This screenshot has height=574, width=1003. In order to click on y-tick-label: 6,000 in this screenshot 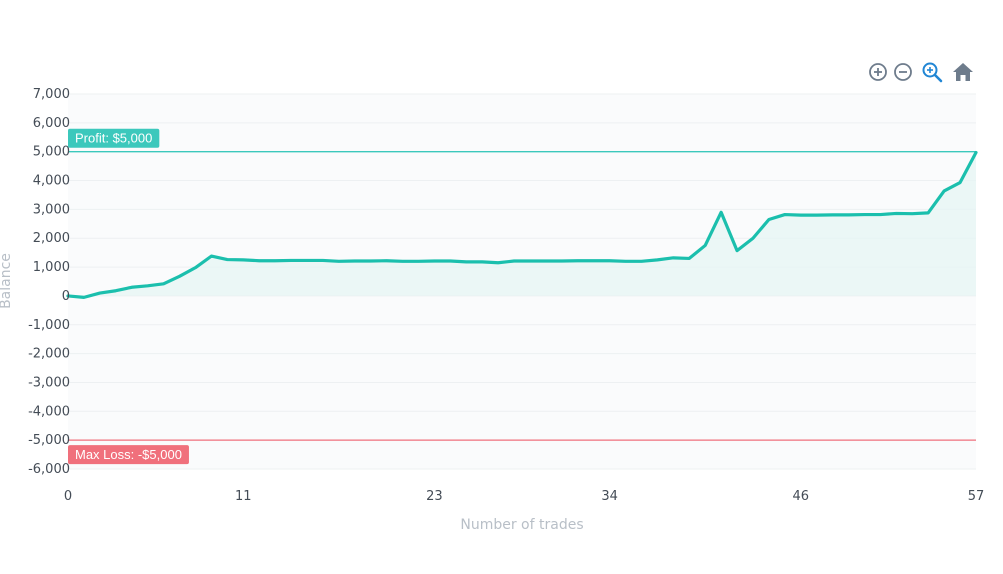, I will do `click(51, 123)`.